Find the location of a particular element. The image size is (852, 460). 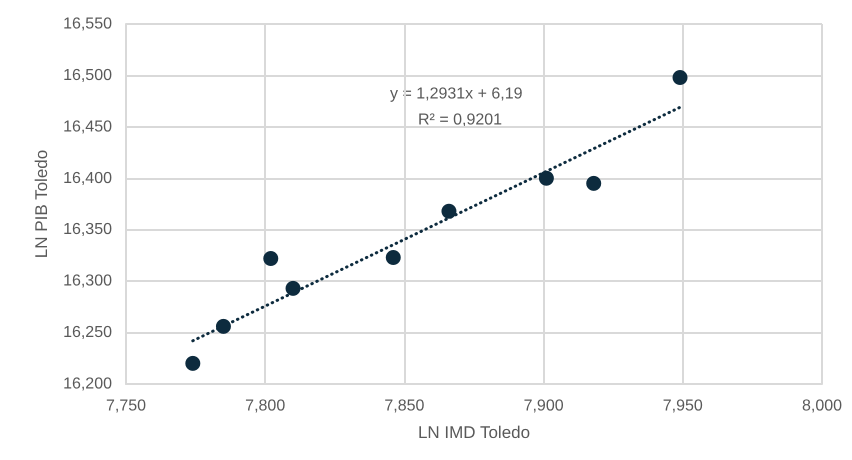

x-tick-label: 8,000 is located at coordinates (822, 406).